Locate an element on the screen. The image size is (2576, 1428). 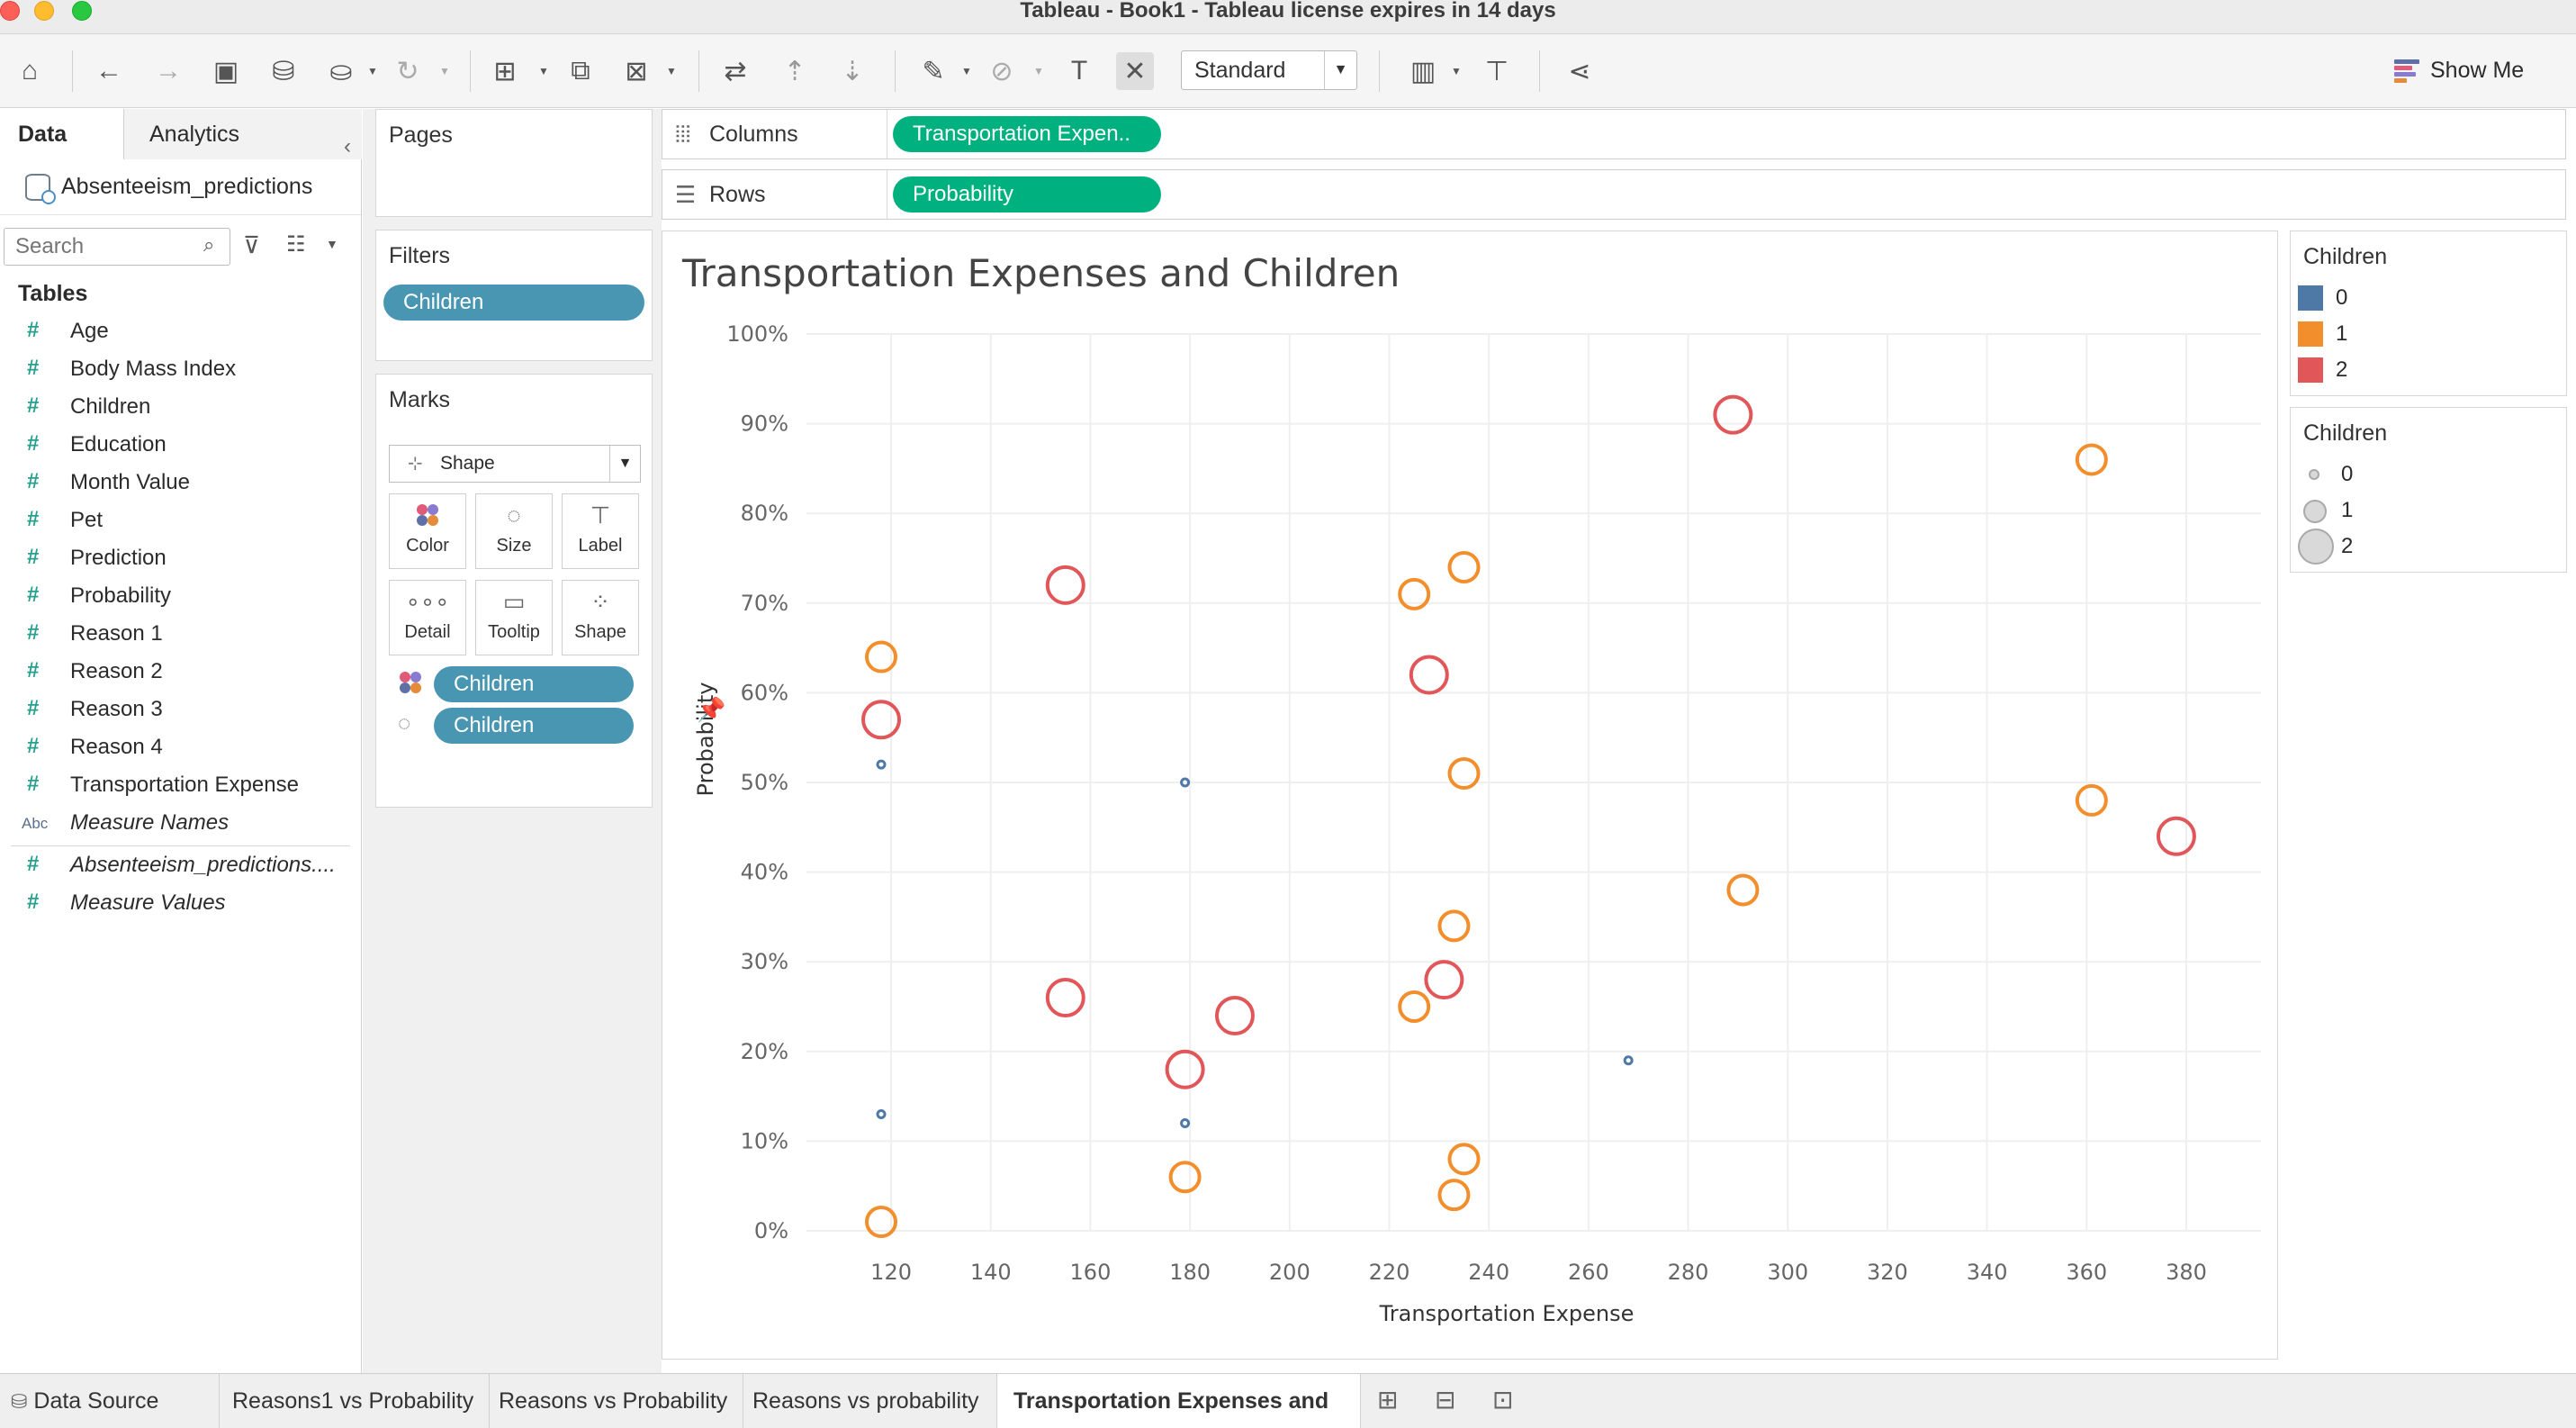
filter-pill-children: Children is located at coordinates (513, 303).